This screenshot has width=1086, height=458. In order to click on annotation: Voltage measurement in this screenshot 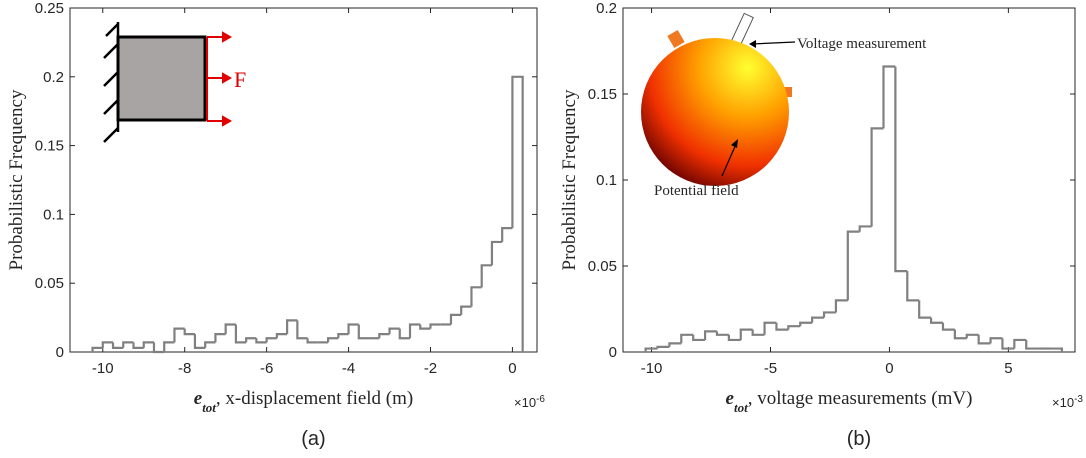, I will do `click(862, 44)`.